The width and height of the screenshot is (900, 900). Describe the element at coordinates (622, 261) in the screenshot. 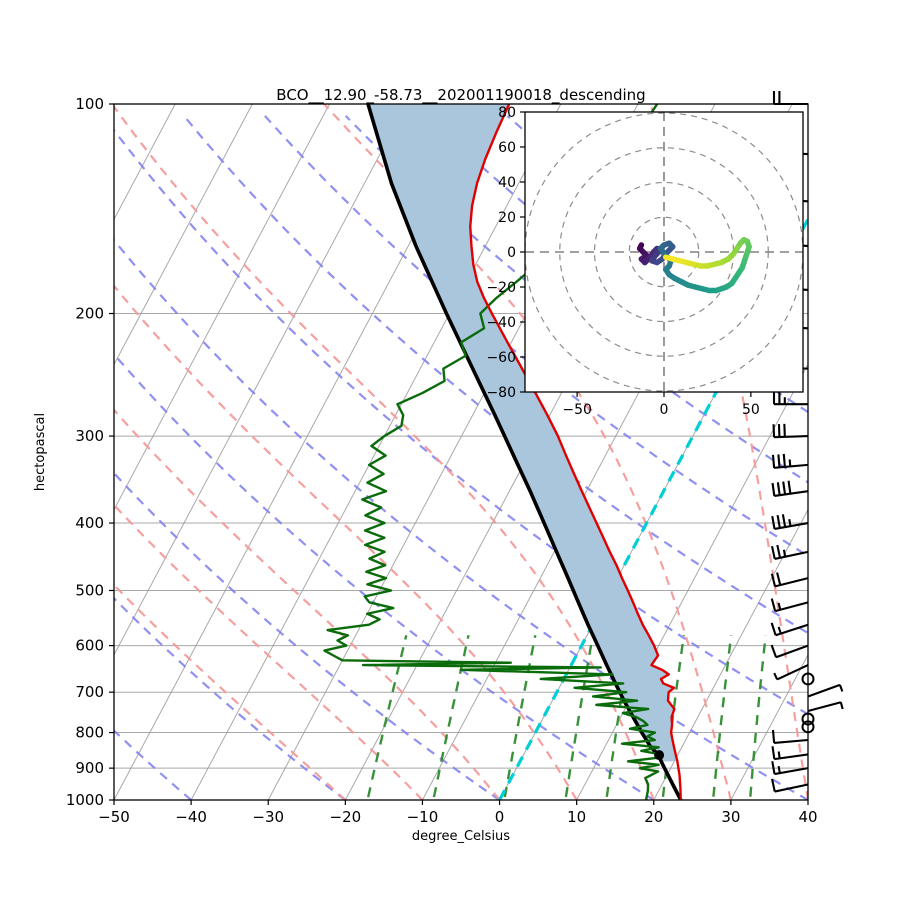

I see `inset-axis-labels: −80 −60 −40 −20 0 20 40 60 80 −50 0 50` at that location.